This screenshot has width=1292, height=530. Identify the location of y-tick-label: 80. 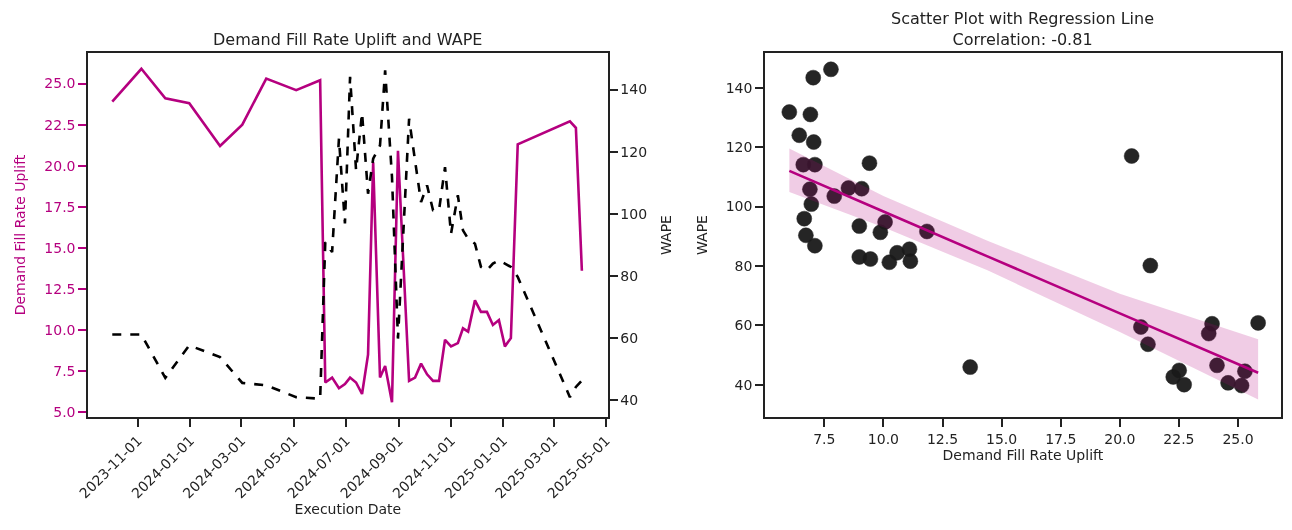
(743, 265).